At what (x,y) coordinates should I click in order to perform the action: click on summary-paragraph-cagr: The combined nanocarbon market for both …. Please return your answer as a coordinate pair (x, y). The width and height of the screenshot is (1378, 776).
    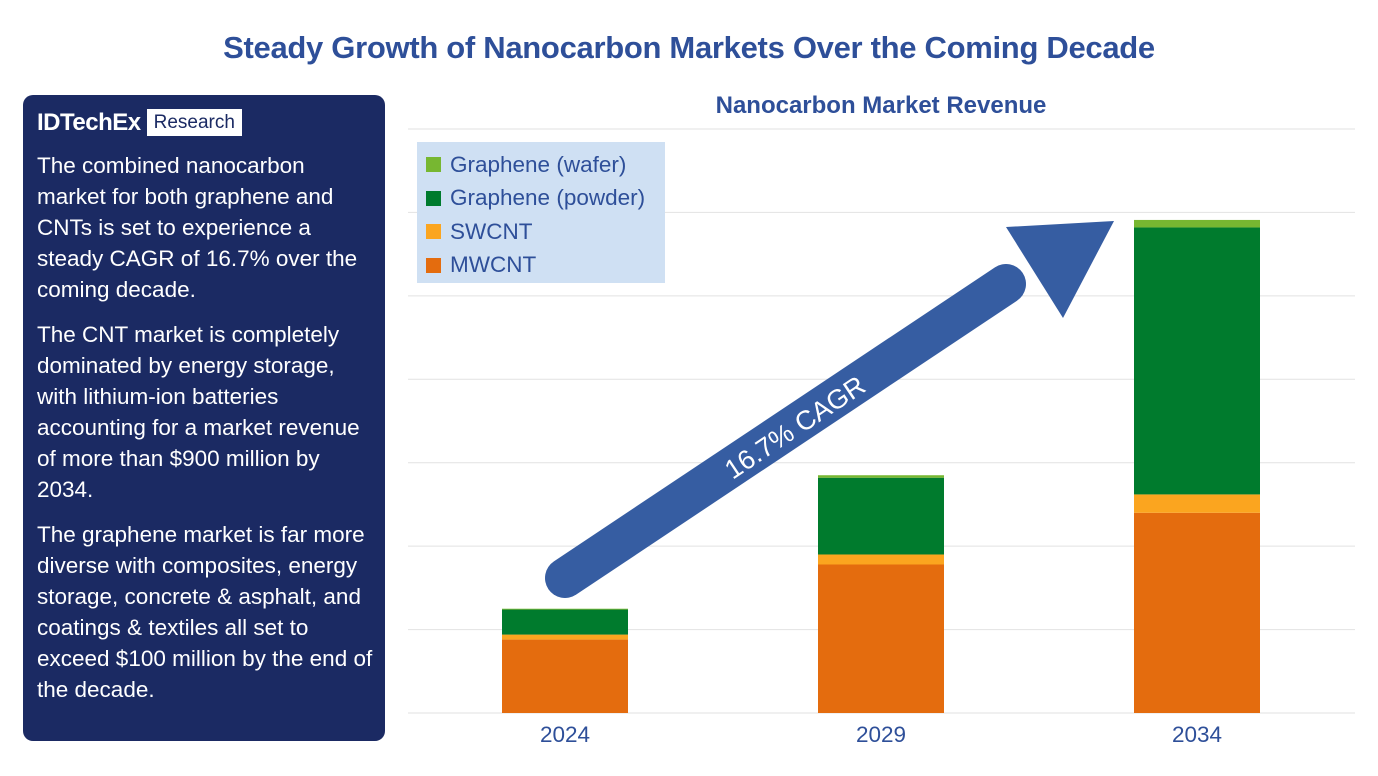
    Looking at the image, I should click on (197, 227).